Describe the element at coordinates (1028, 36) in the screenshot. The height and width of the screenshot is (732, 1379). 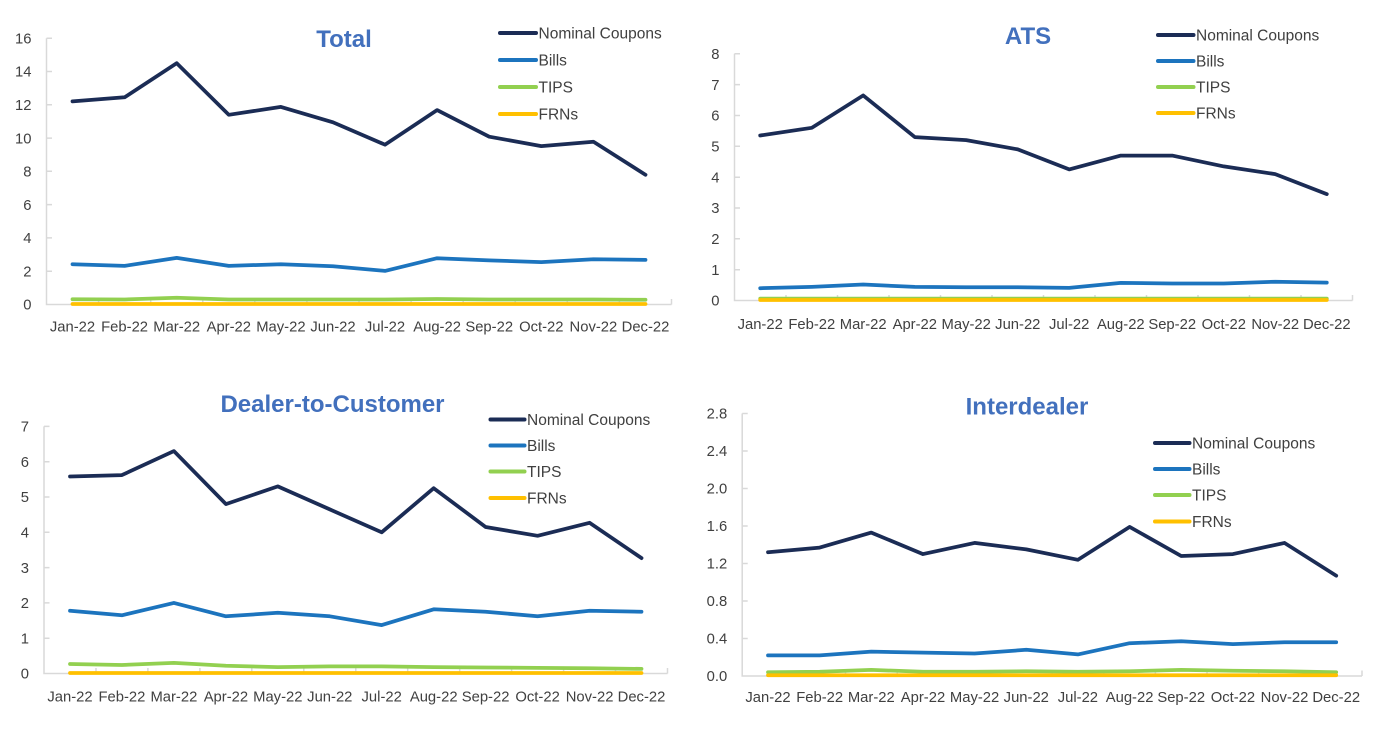
I see `svg-text: ATS` at that location.